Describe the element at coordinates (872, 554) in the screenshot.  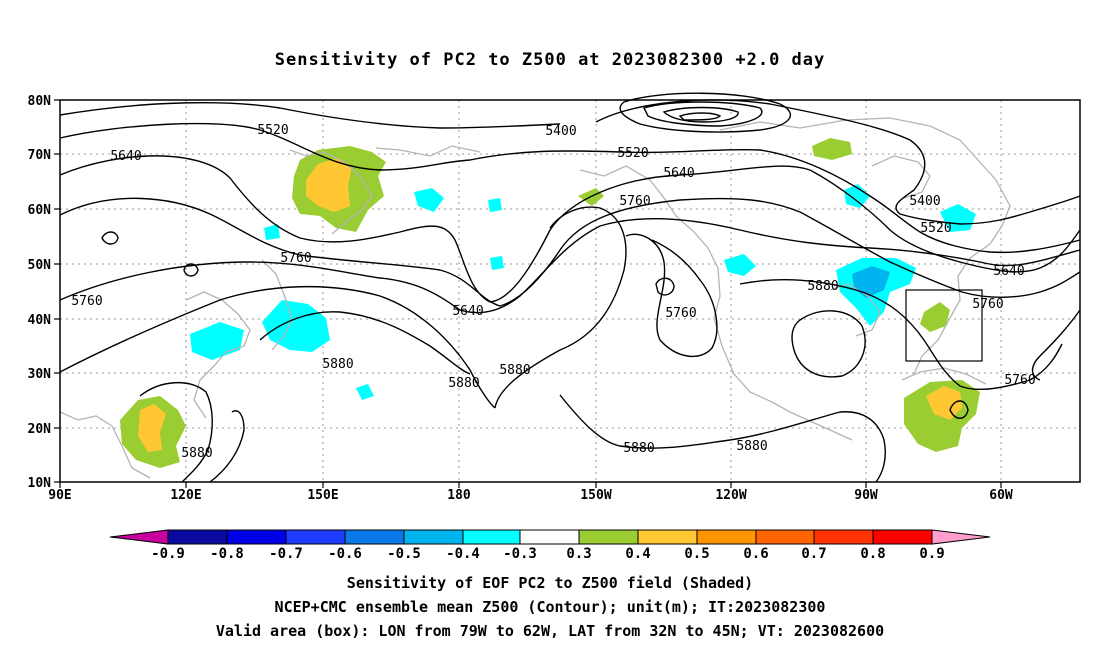
I see `colorbar-label: 0.8` at that location.